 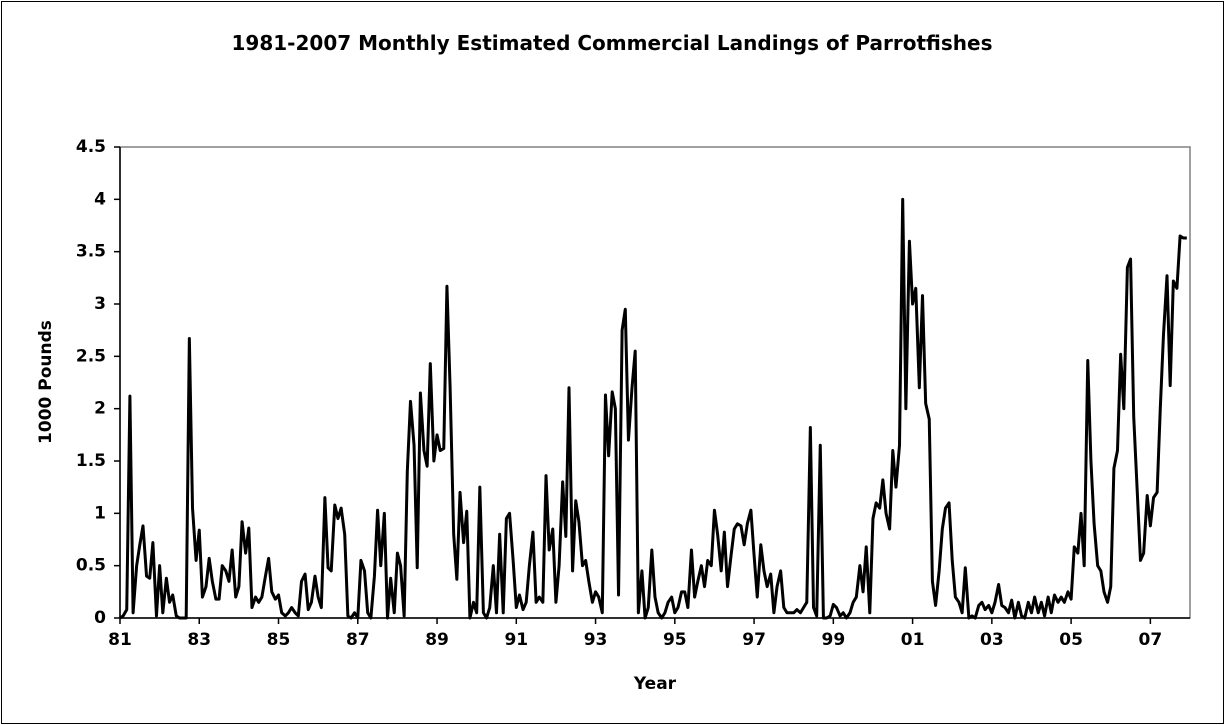 I want to click on x-tick-label: 81, so click(x=120, y=640).